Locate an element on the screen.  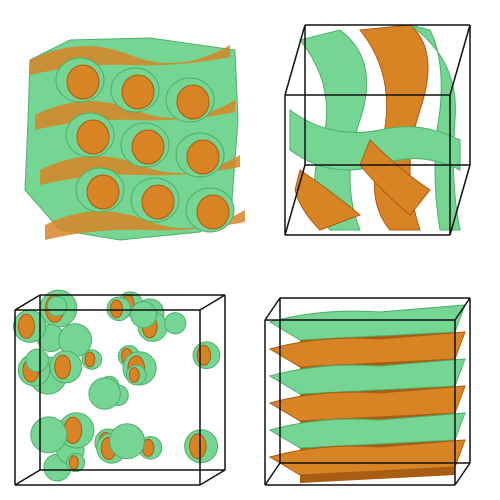
lamella-side is located at coordinates (377, 475).